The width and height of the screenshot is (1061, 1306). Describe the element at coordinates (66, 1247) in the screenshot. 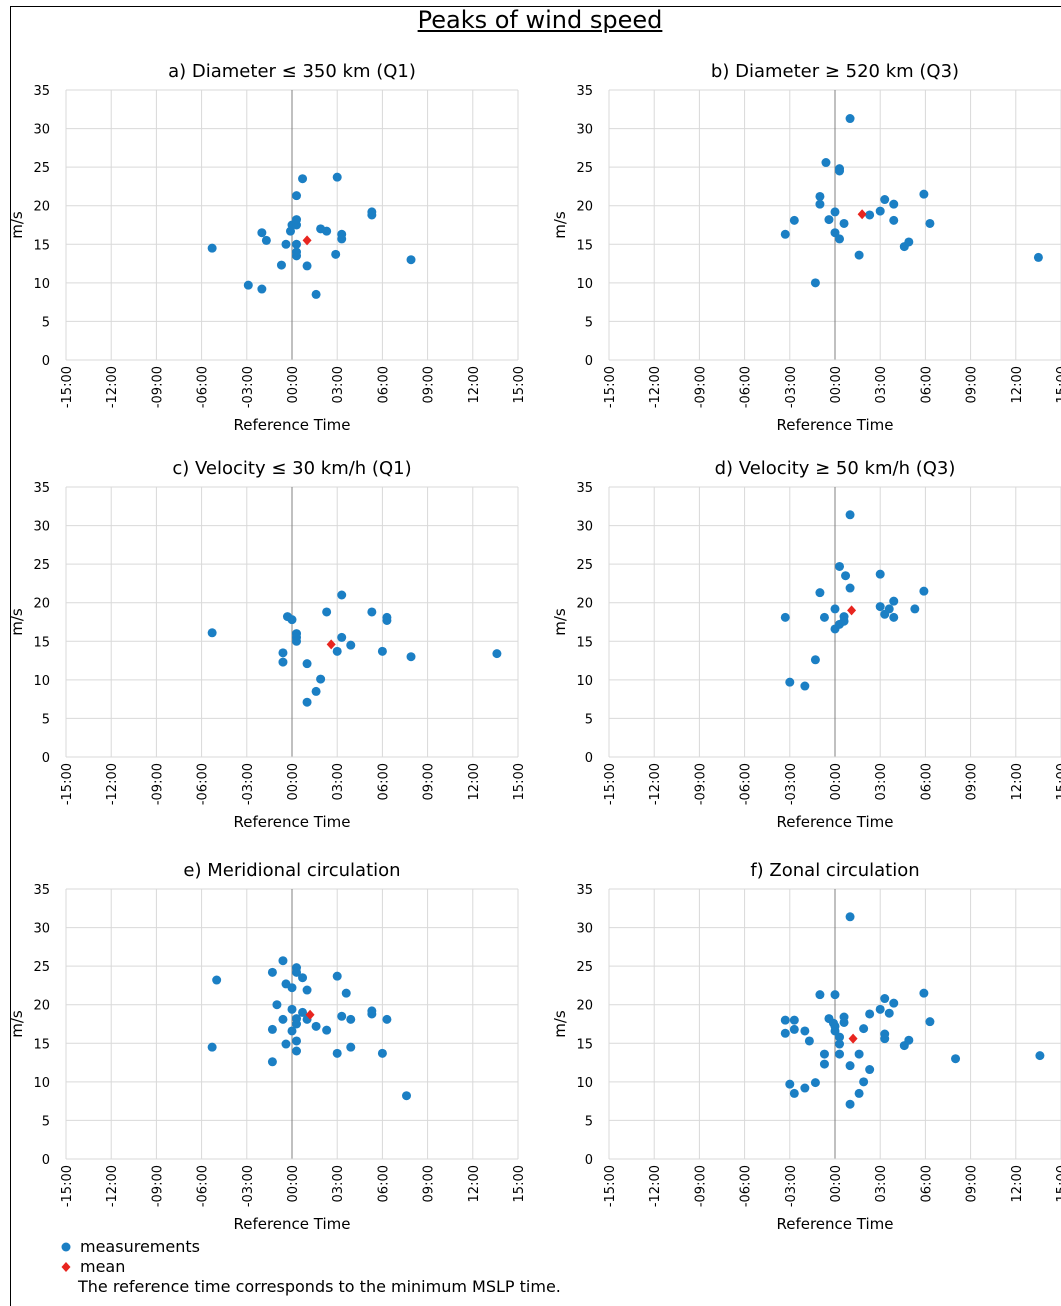

I see `legend-measurements-dot` at that location.